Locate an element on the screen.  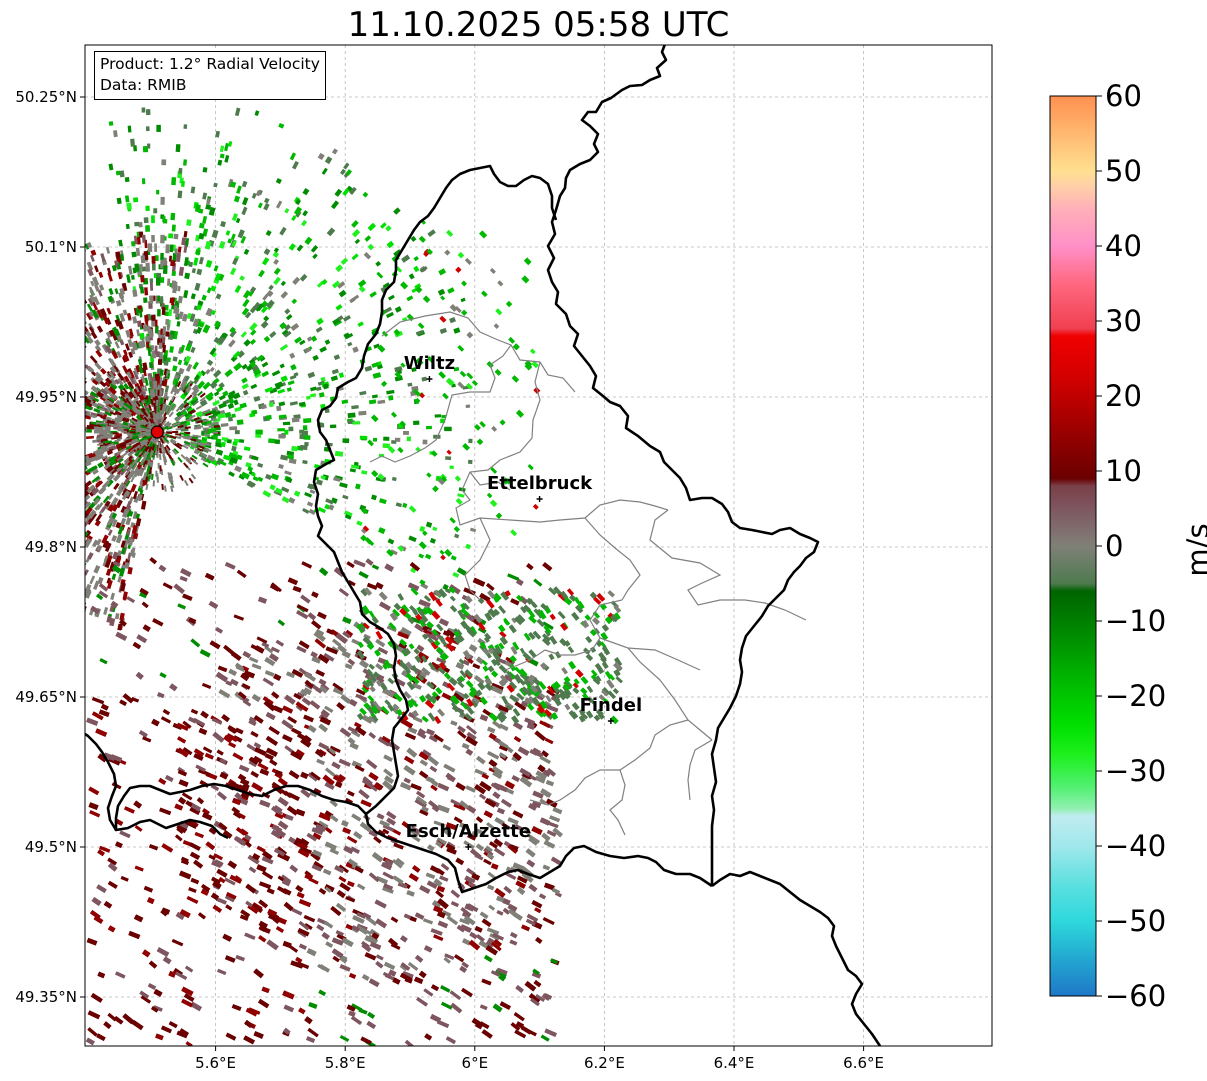
city-labels: Wiltz Ettelbruck Findel Esch/Alzette is located at coordinates (523, 601).